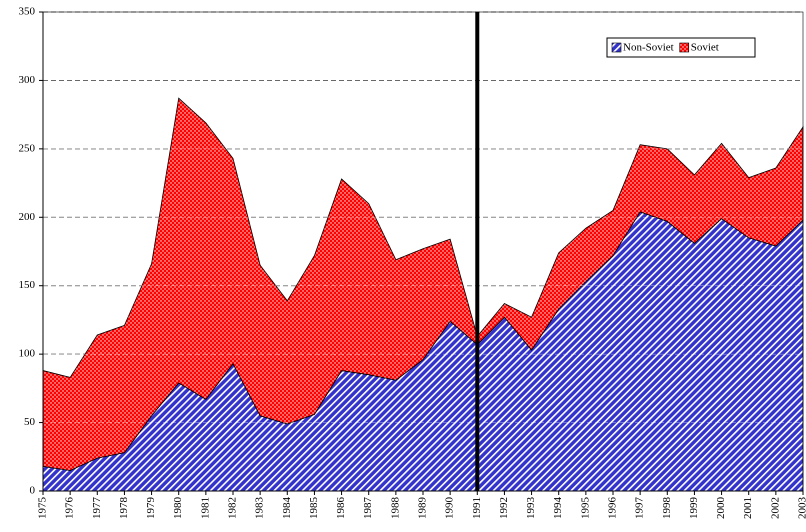 Image resolution: width=806 pixels, height=532 pixels. Describe the element at coordinates (124, 508) in the screenshot. I see `x-tick-label: 1978` at that location.